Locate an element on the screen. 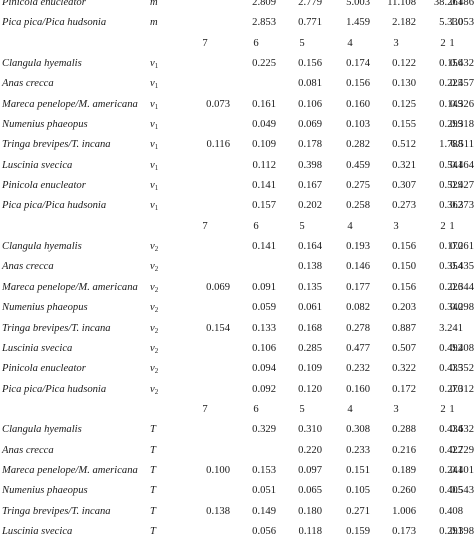  table-cell: 0.156 is located at coordinates (358, 84).